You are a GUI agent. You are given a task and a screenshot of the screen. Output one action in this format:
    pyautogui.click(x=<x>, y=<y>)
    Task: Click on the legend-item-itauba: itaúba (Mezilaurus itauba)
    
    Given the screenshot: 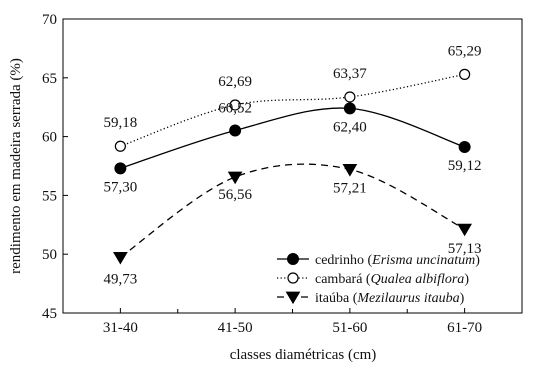 What is the action you would take?
    pyautogui.click(x=371, y=298)
    